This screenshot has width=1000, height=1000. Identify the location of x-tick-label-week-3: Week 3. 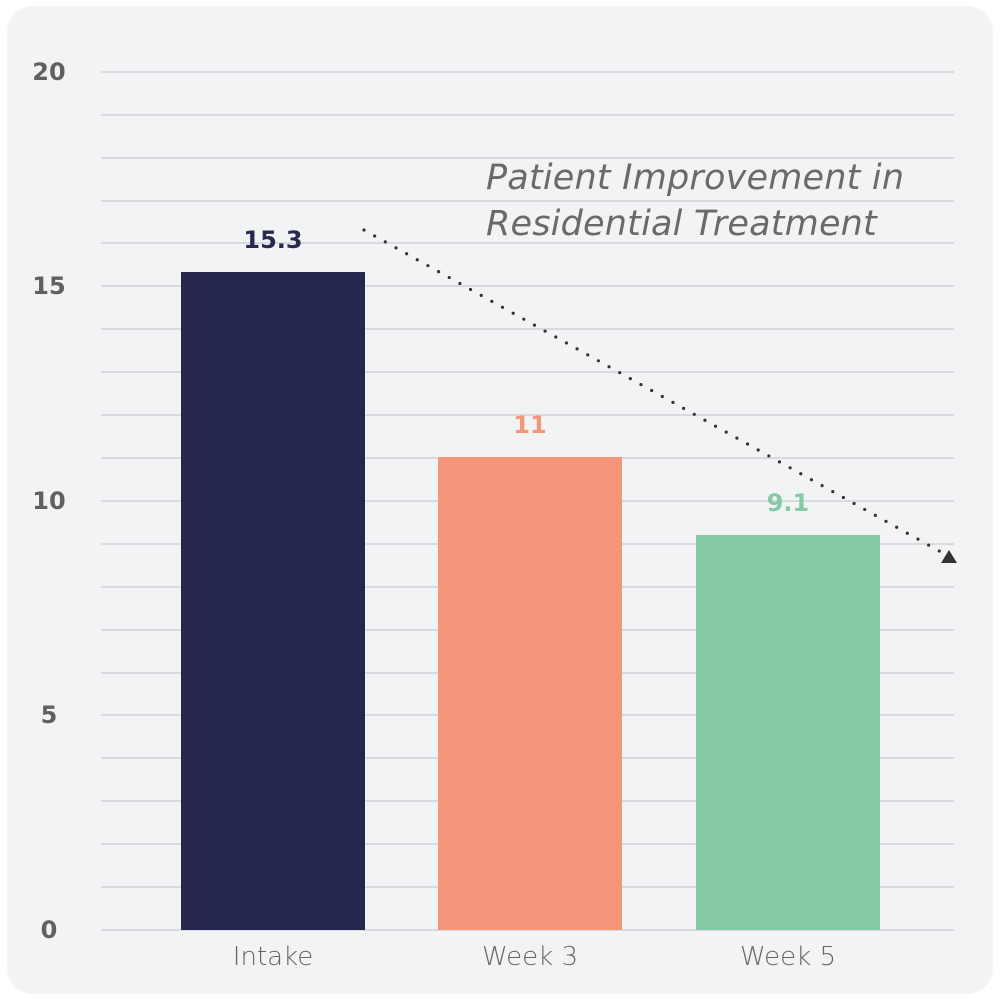
(530, 957).